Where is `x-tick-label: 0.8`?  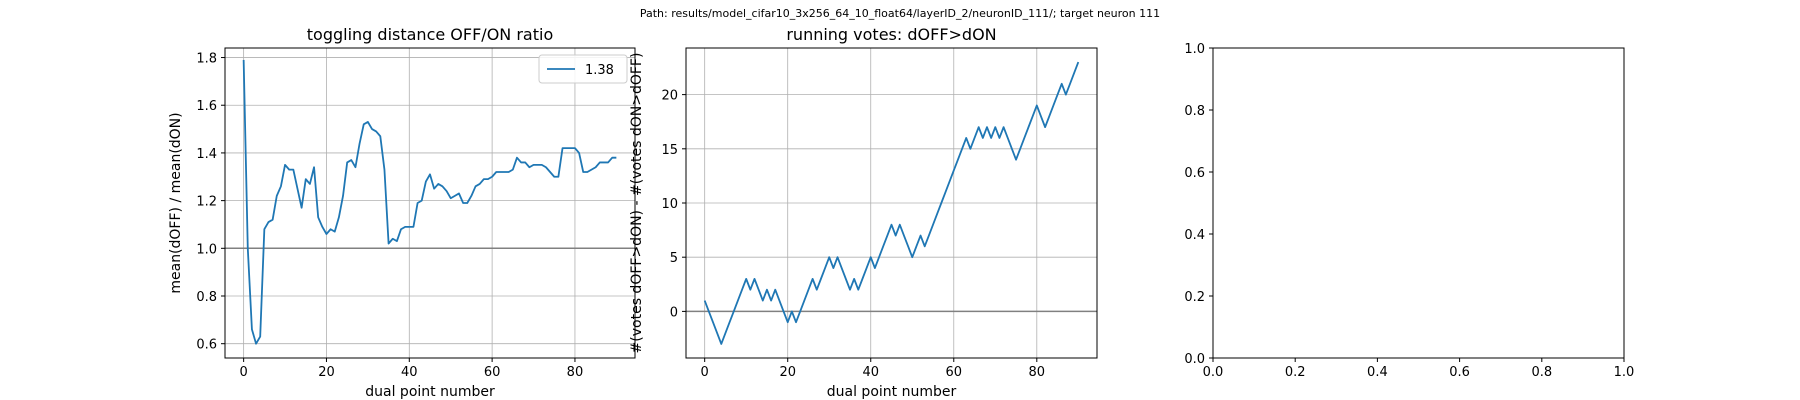
x-tick-label: 0.8 is located at coordinates (1541, 372).